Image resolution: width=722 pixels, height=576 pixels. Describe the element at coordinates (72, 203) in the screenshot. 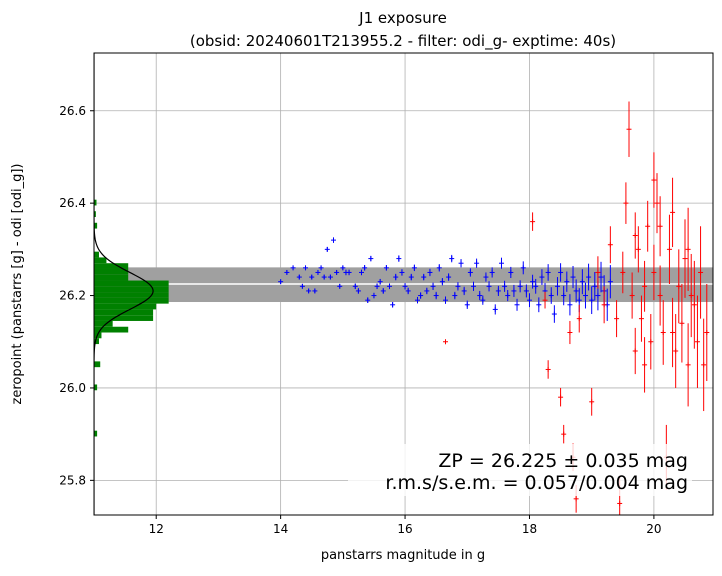

I see `y-tick-label: 26.4` at that location.